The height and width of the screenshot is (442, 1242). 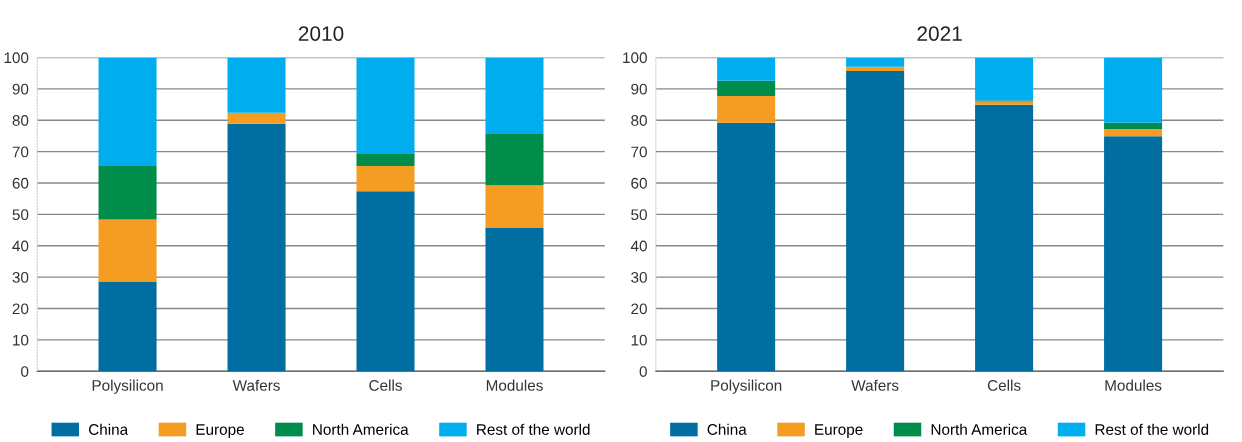 What do you see at coordinates (321, 33) in the screenshot?
I see `chart-title: 2010` at bounding box center [321, 33].